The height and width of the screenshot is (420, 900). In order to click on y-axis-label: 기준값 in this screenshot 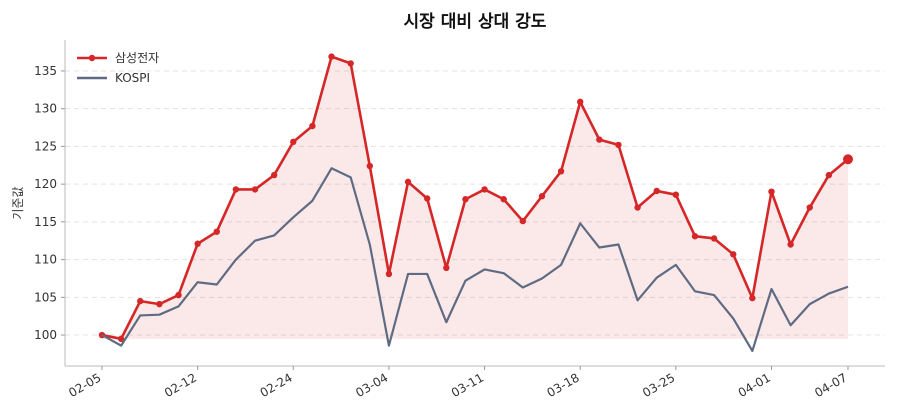, I will do `click(18, 202)`.